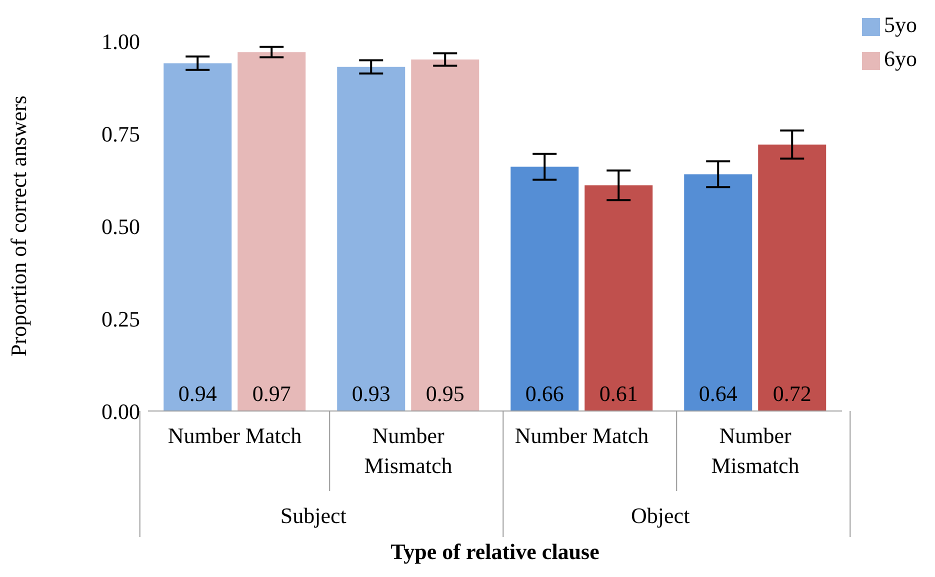  Describe the element at coordinates (121, 41) in the screenshot. I see `y-tick-label: 1.00` at that location.